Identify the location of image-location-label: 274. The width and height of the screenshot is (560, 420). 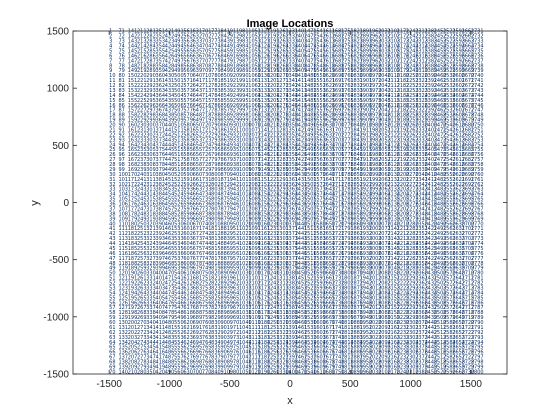
(142, 343).